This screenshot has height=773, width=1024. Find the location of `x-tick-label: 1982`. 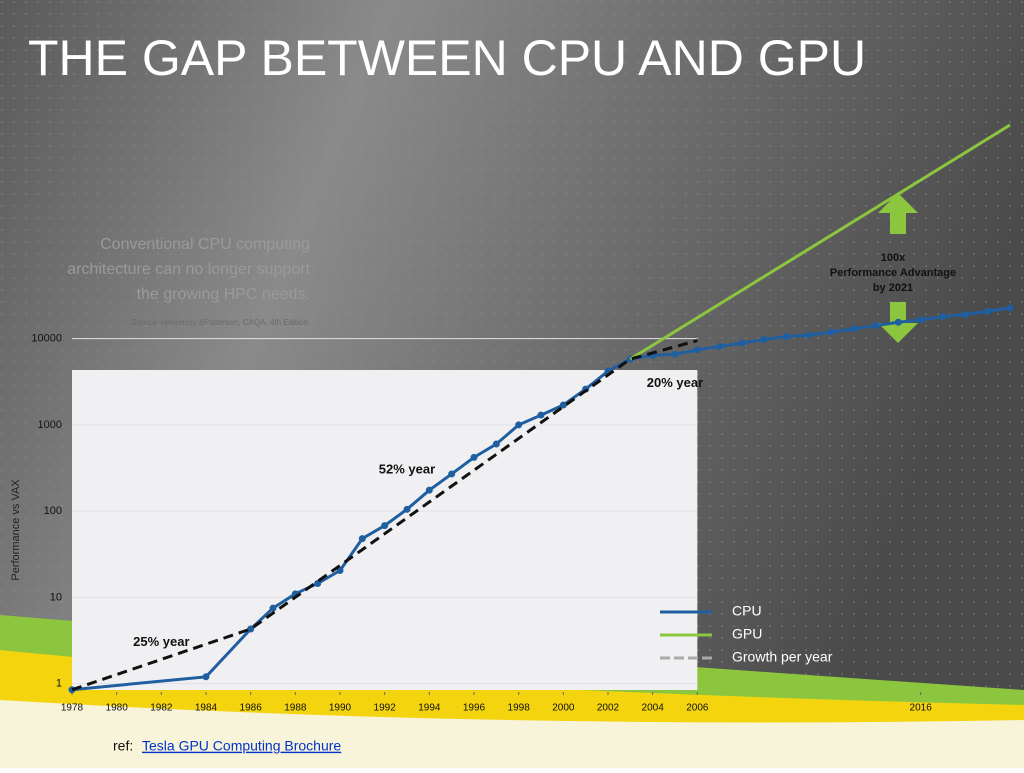

x-tick-label: 1982 is located at coordinates (161, 708).